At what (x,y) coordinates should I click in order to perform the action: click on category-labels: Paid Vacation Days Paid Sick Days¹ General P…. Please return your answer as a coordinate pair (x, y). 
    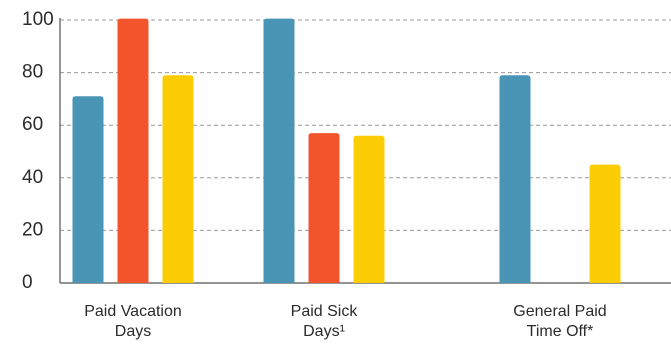
    Looking at the image, I should click on (345, 321).